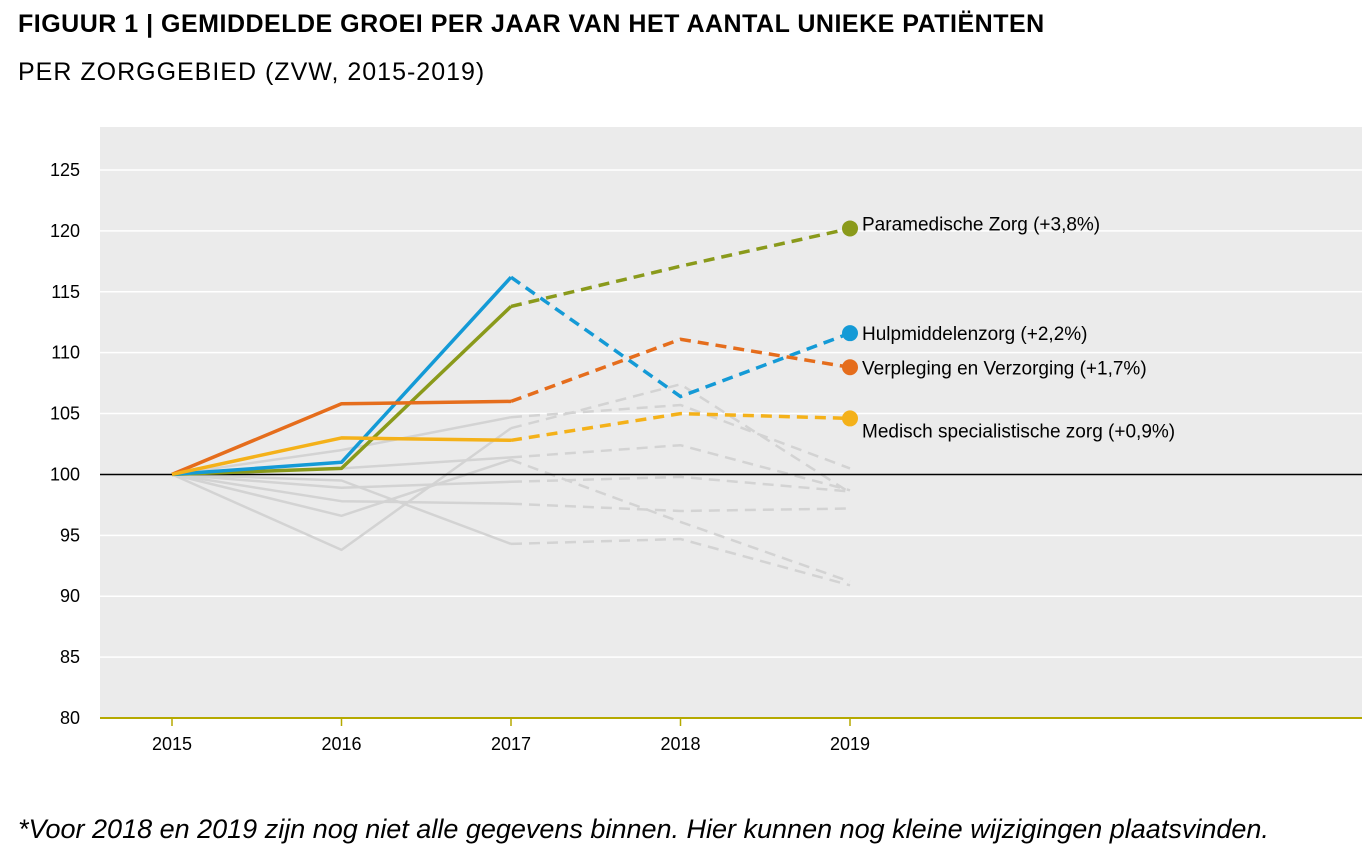 This screenshot has height=868, width=1362. Describe the element at coordinates (70, 718) in the screenshot. I see `y-tick-label-80: 80` at that location.